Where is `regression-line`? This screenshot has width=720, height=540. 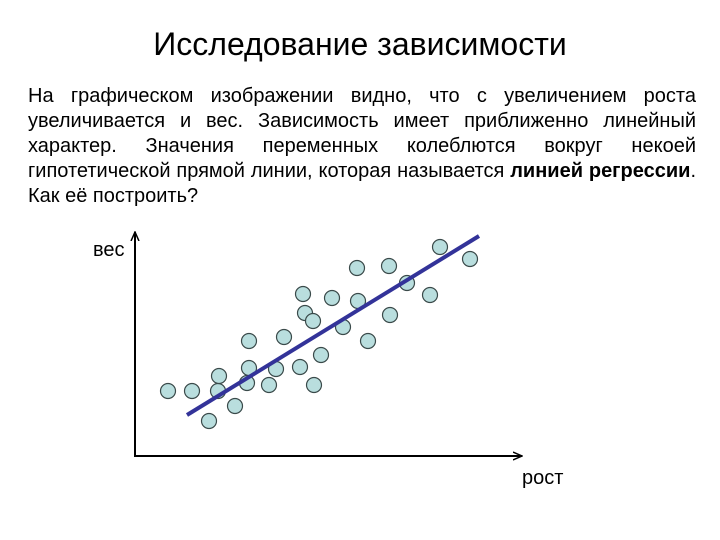
regression-line is located at coordinates (333, 325).